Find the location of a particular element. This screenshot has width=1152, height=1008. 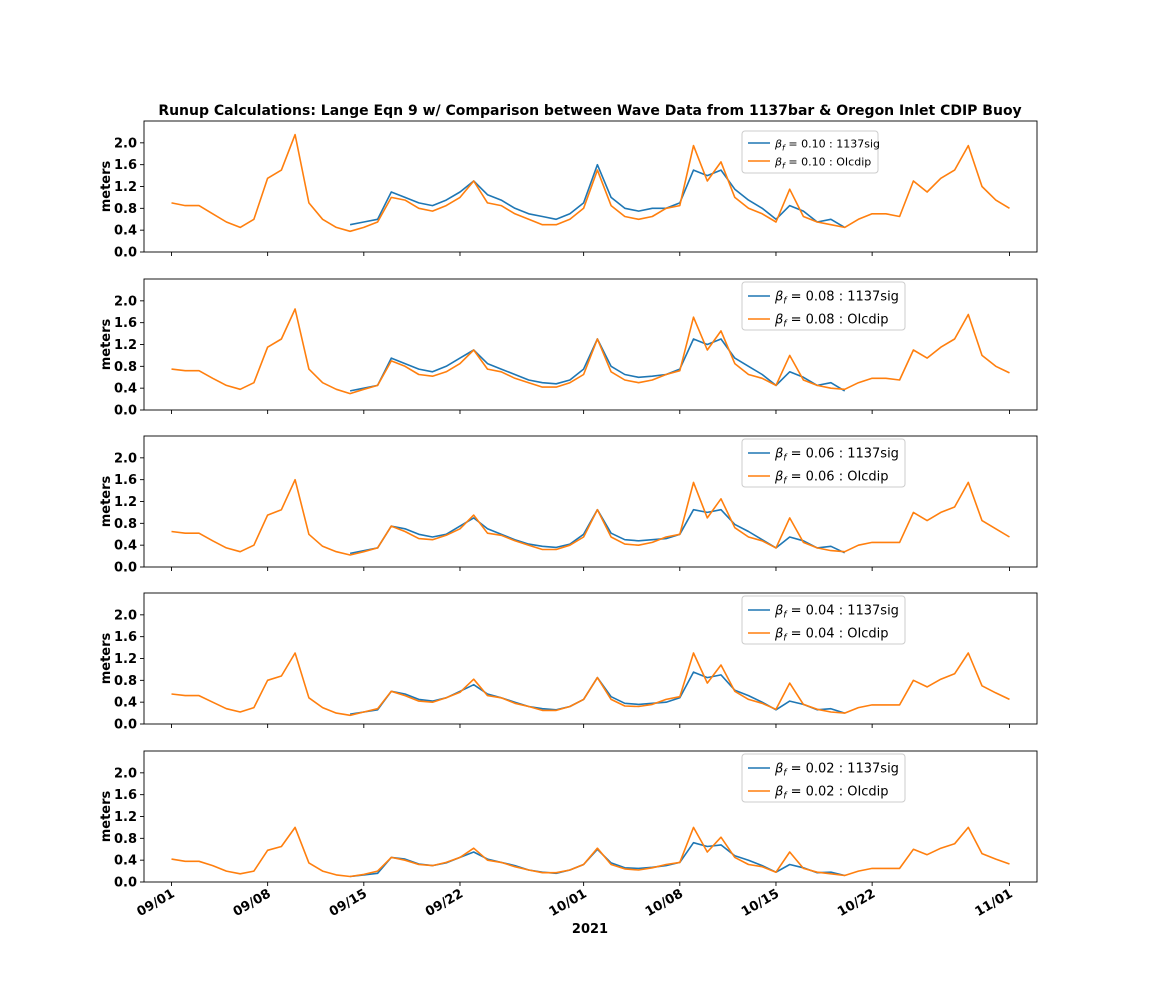

legend-label: βf = 0.06 : OIcdip is located at coordinates (831, 478).